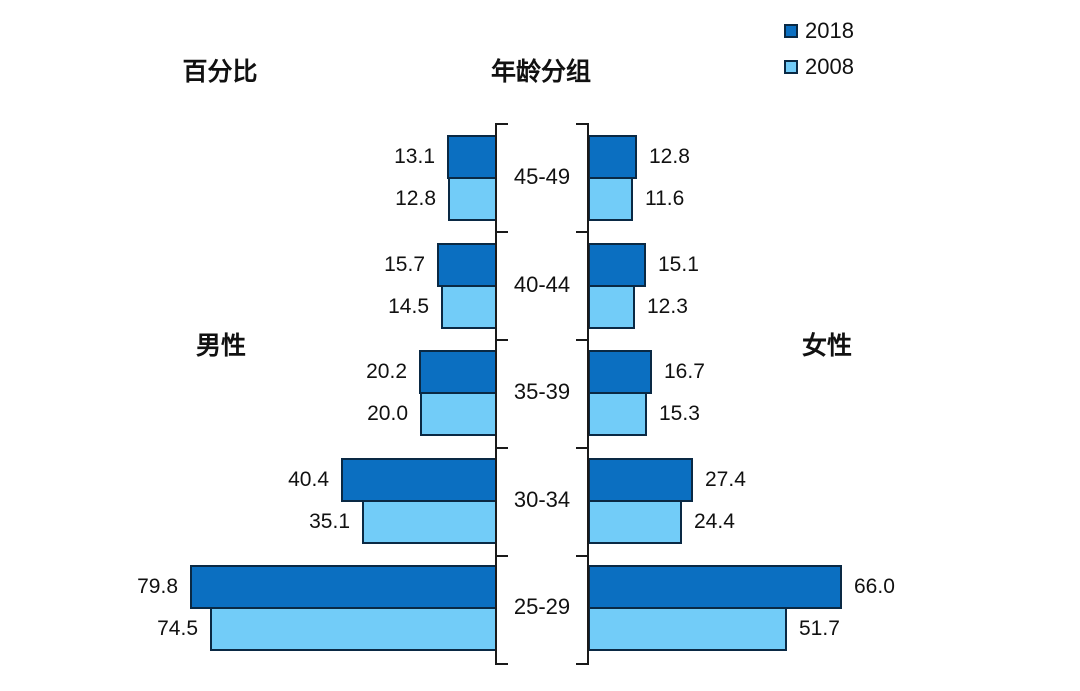 This screenshot has width=1080, height=691. Describe the element at coordinates (827, 346) in the screenshot. I see `side-label-female: 女性` at that location.